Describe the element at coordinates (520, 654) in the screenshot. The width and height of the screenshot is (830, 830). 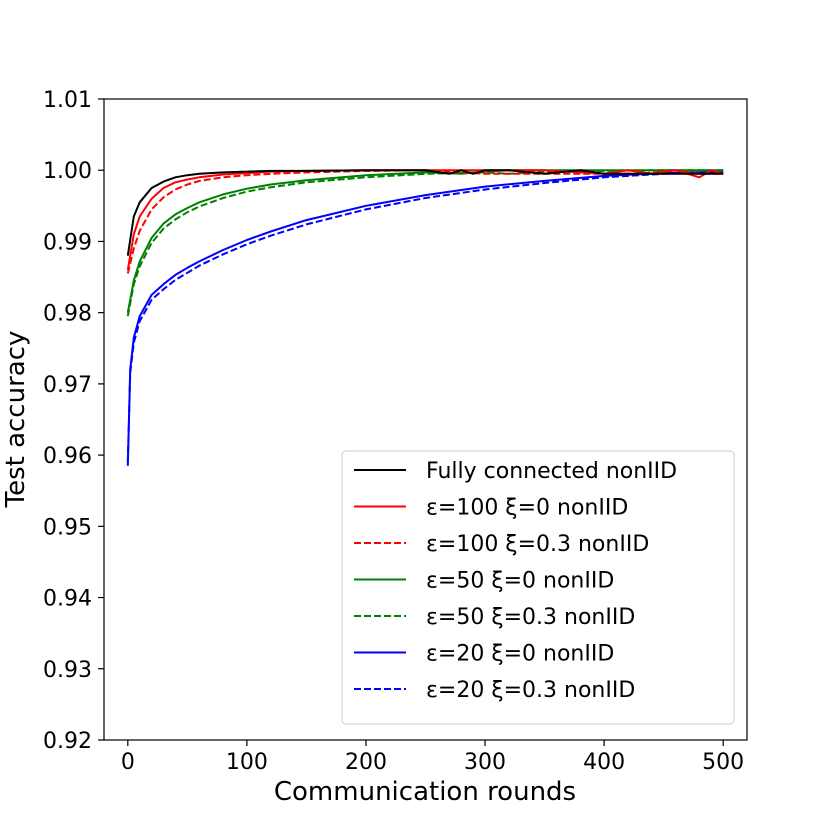
I see `legend-label: ε=20 ξ=0 nonIID` at that location.